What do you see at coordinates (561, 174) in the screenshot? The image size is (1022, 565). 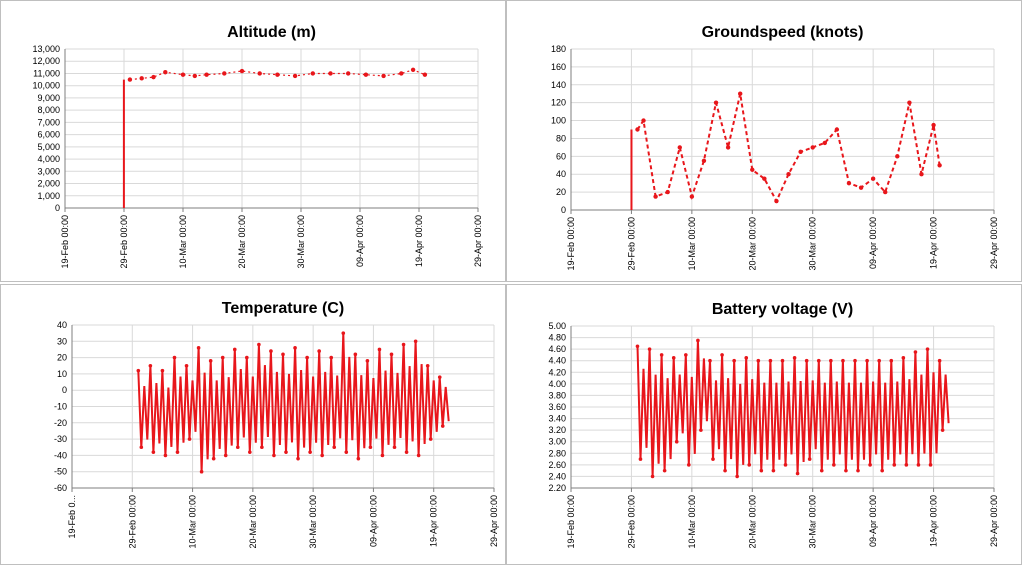 I see `y-tick-label: 40` at bounding box center [561, 174].